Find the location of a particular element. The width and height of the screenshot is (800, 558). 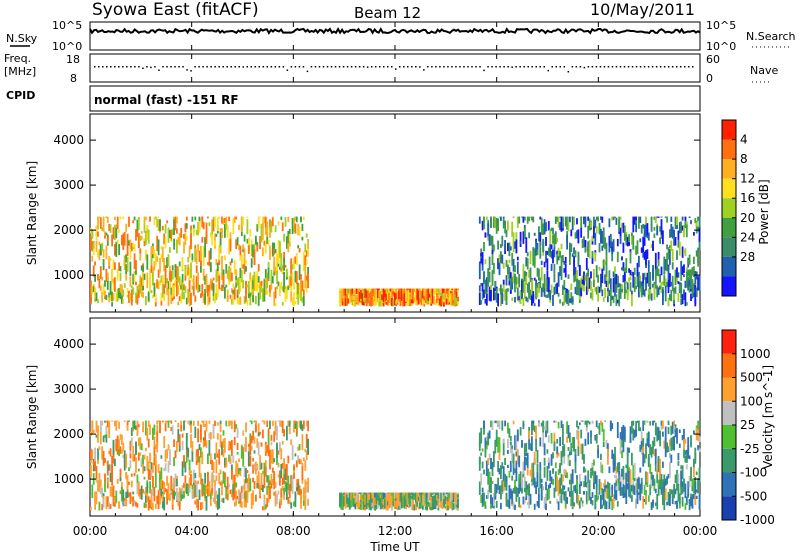

cpid-panel is located at coordinates (395, 98).